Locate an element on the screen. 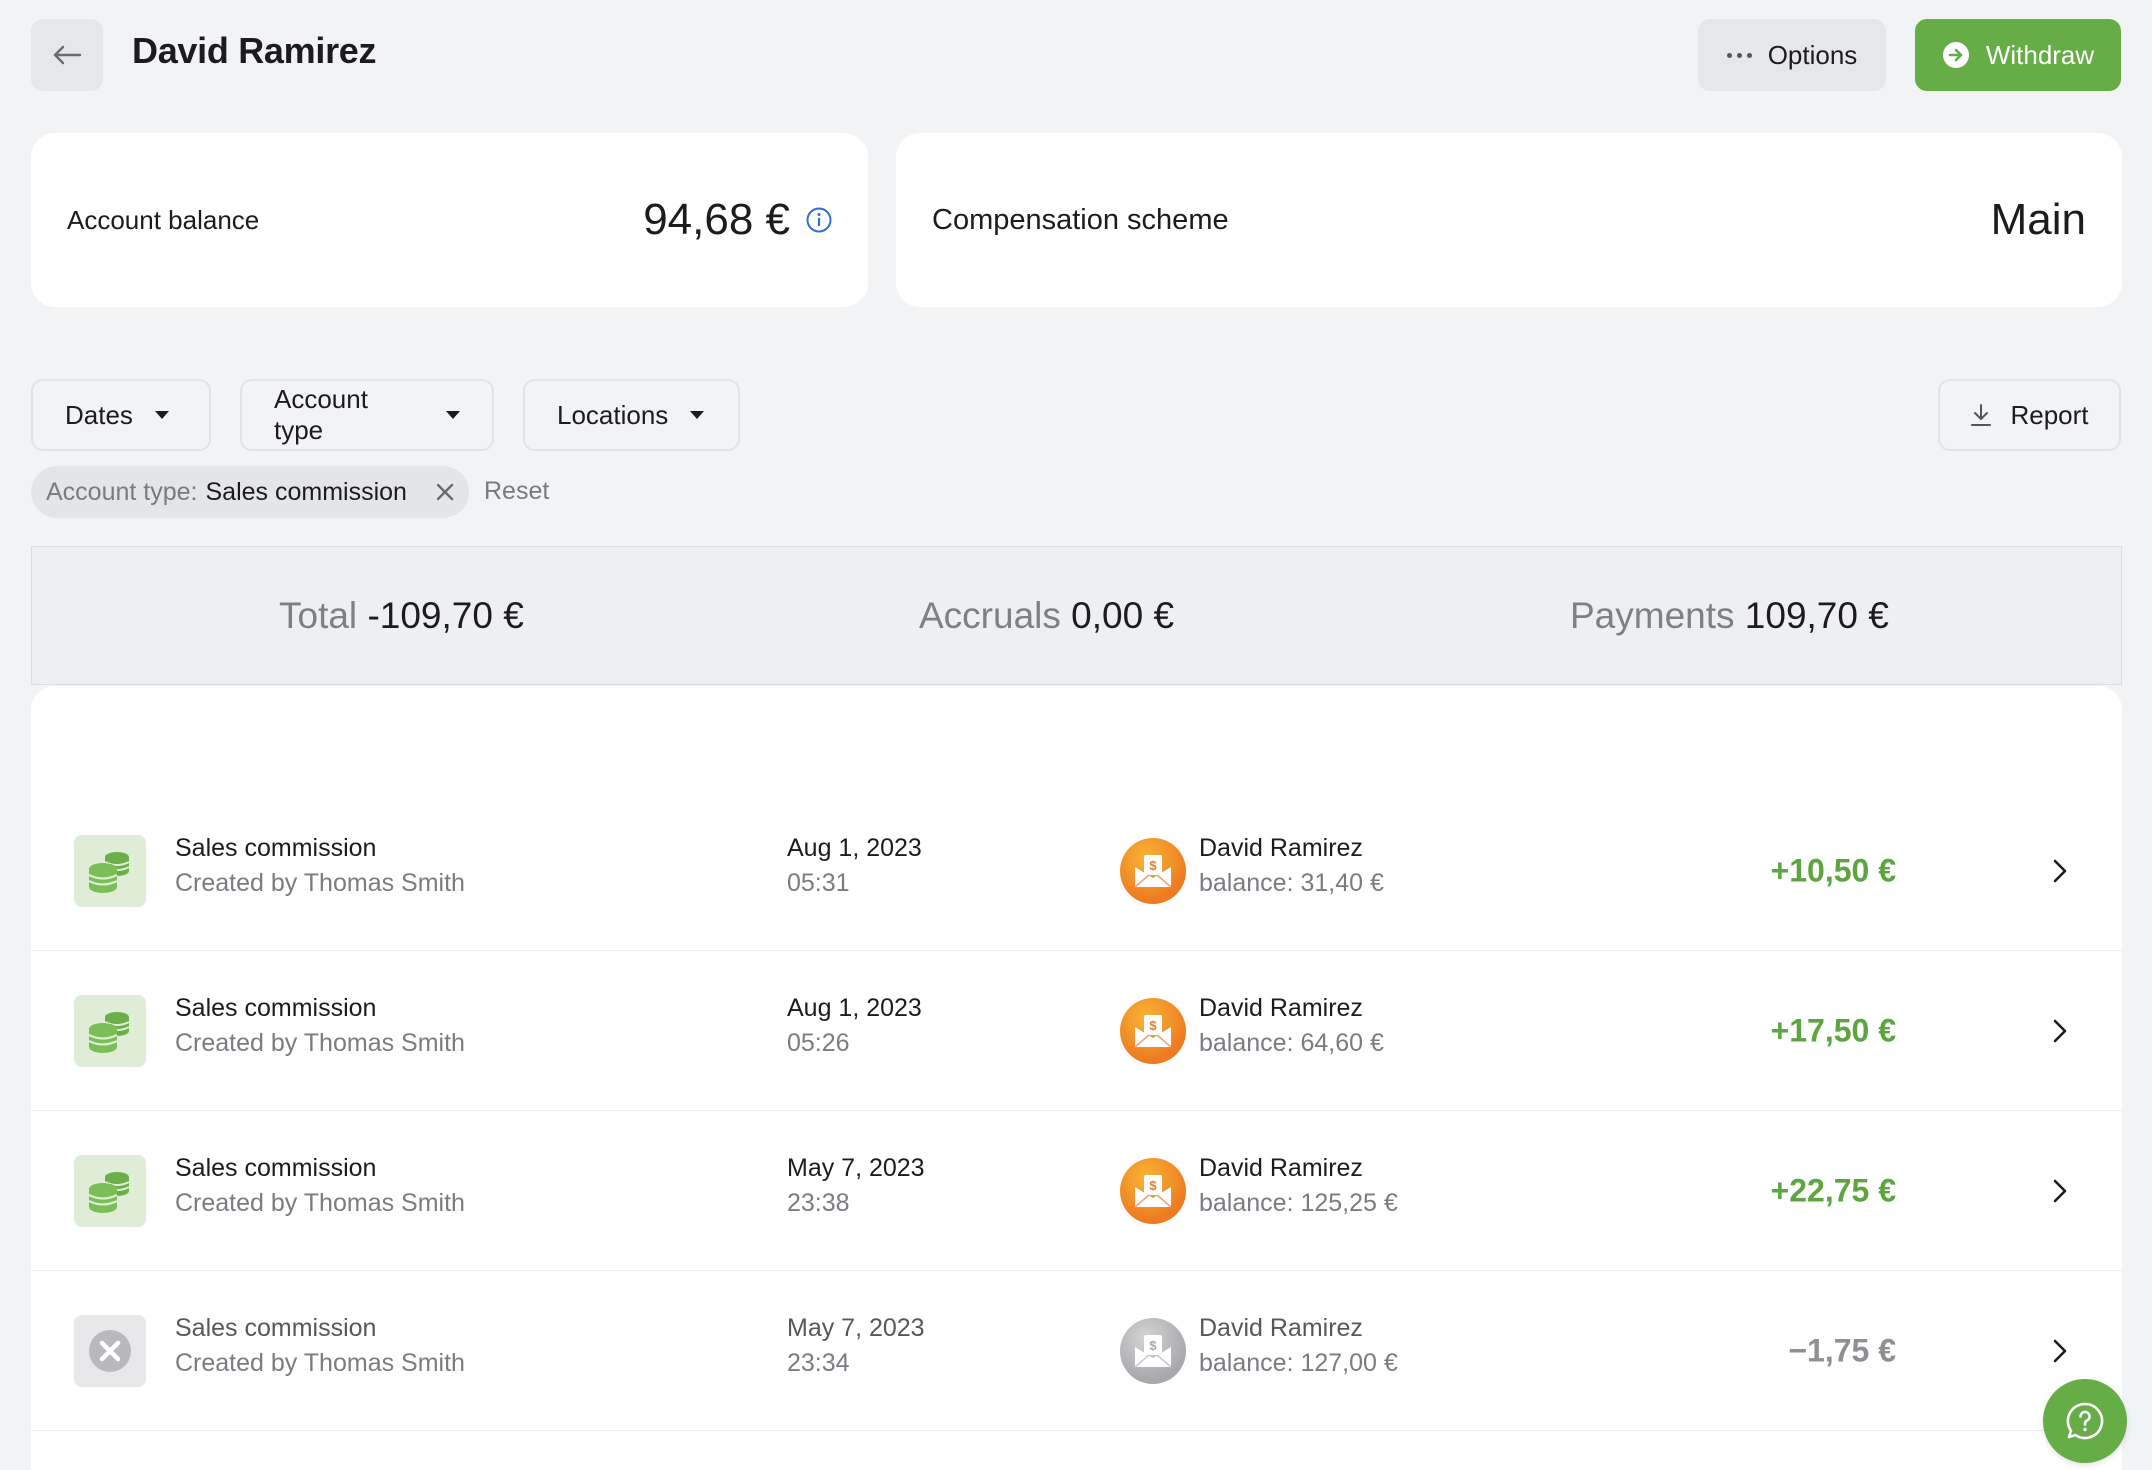  page-title: David Ramirez is located at coordinates (254, 50).